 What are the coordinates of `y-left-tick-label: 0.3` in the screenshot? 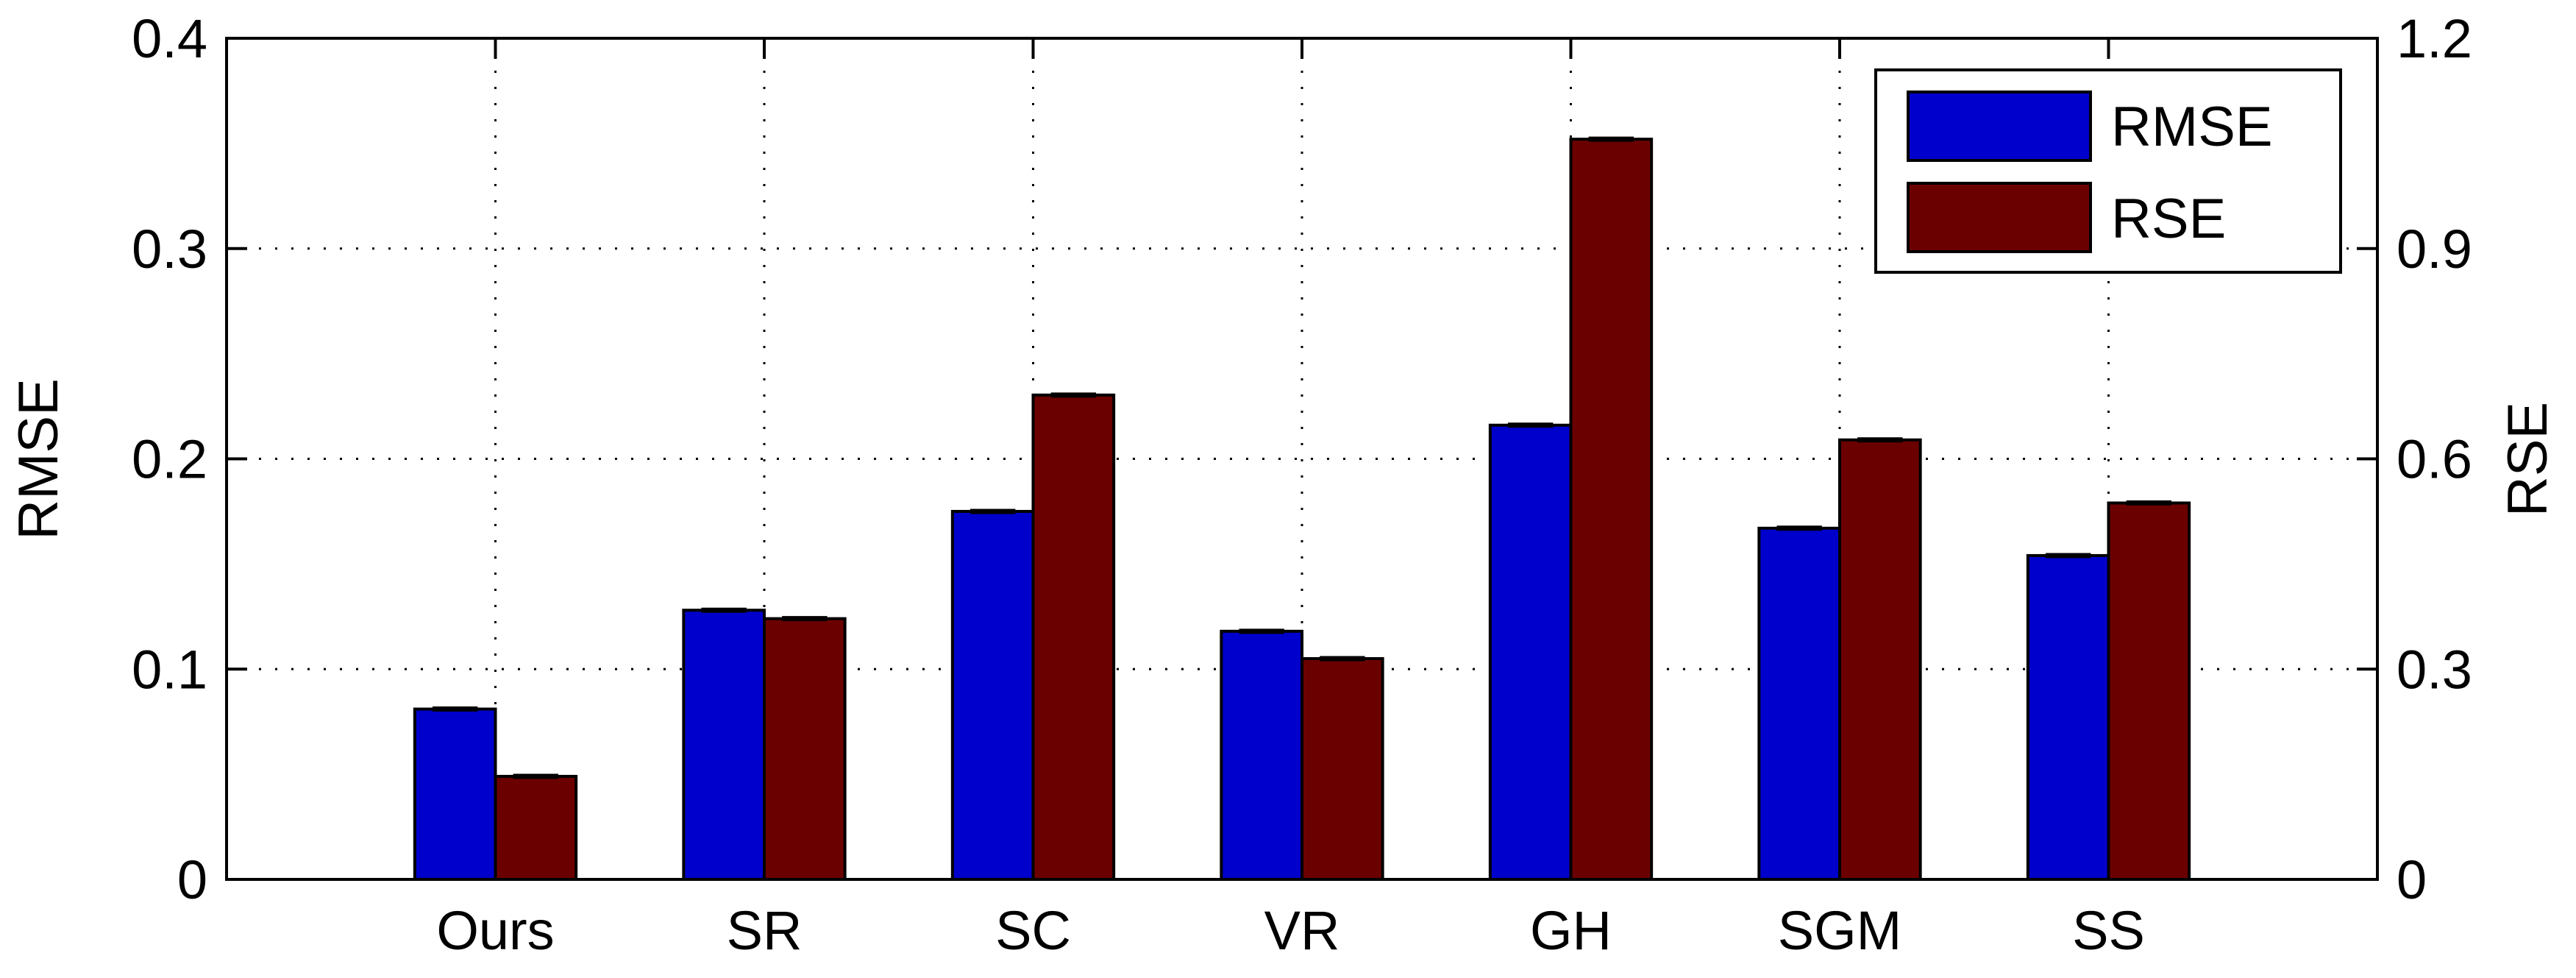 It's located at (169, 249).